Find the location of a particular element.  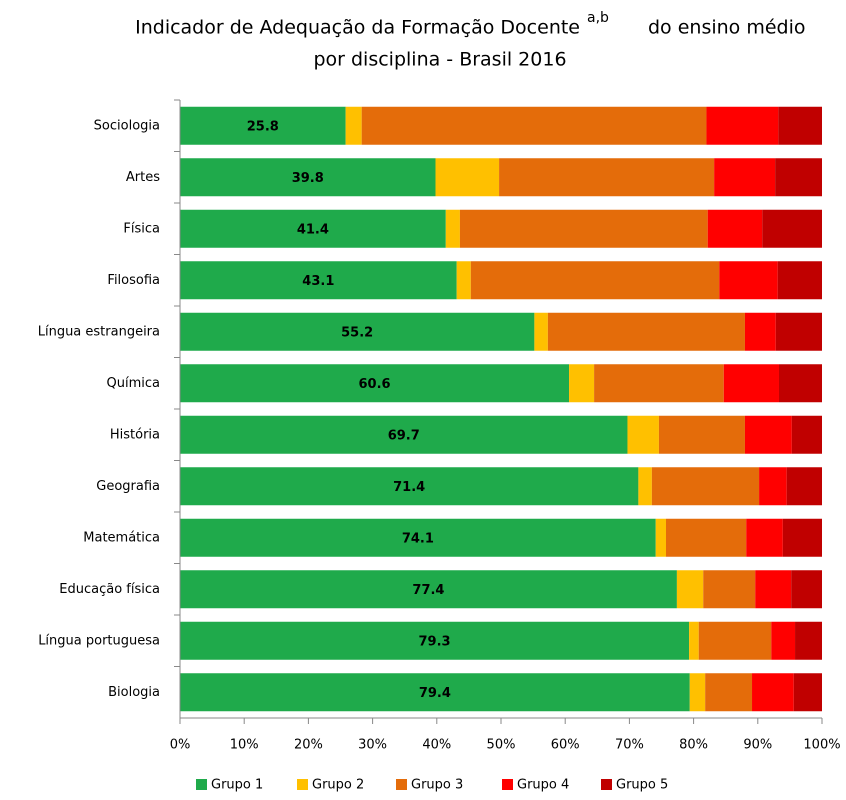

y-tick-label: Biologia is located at coordinates (134, 692).